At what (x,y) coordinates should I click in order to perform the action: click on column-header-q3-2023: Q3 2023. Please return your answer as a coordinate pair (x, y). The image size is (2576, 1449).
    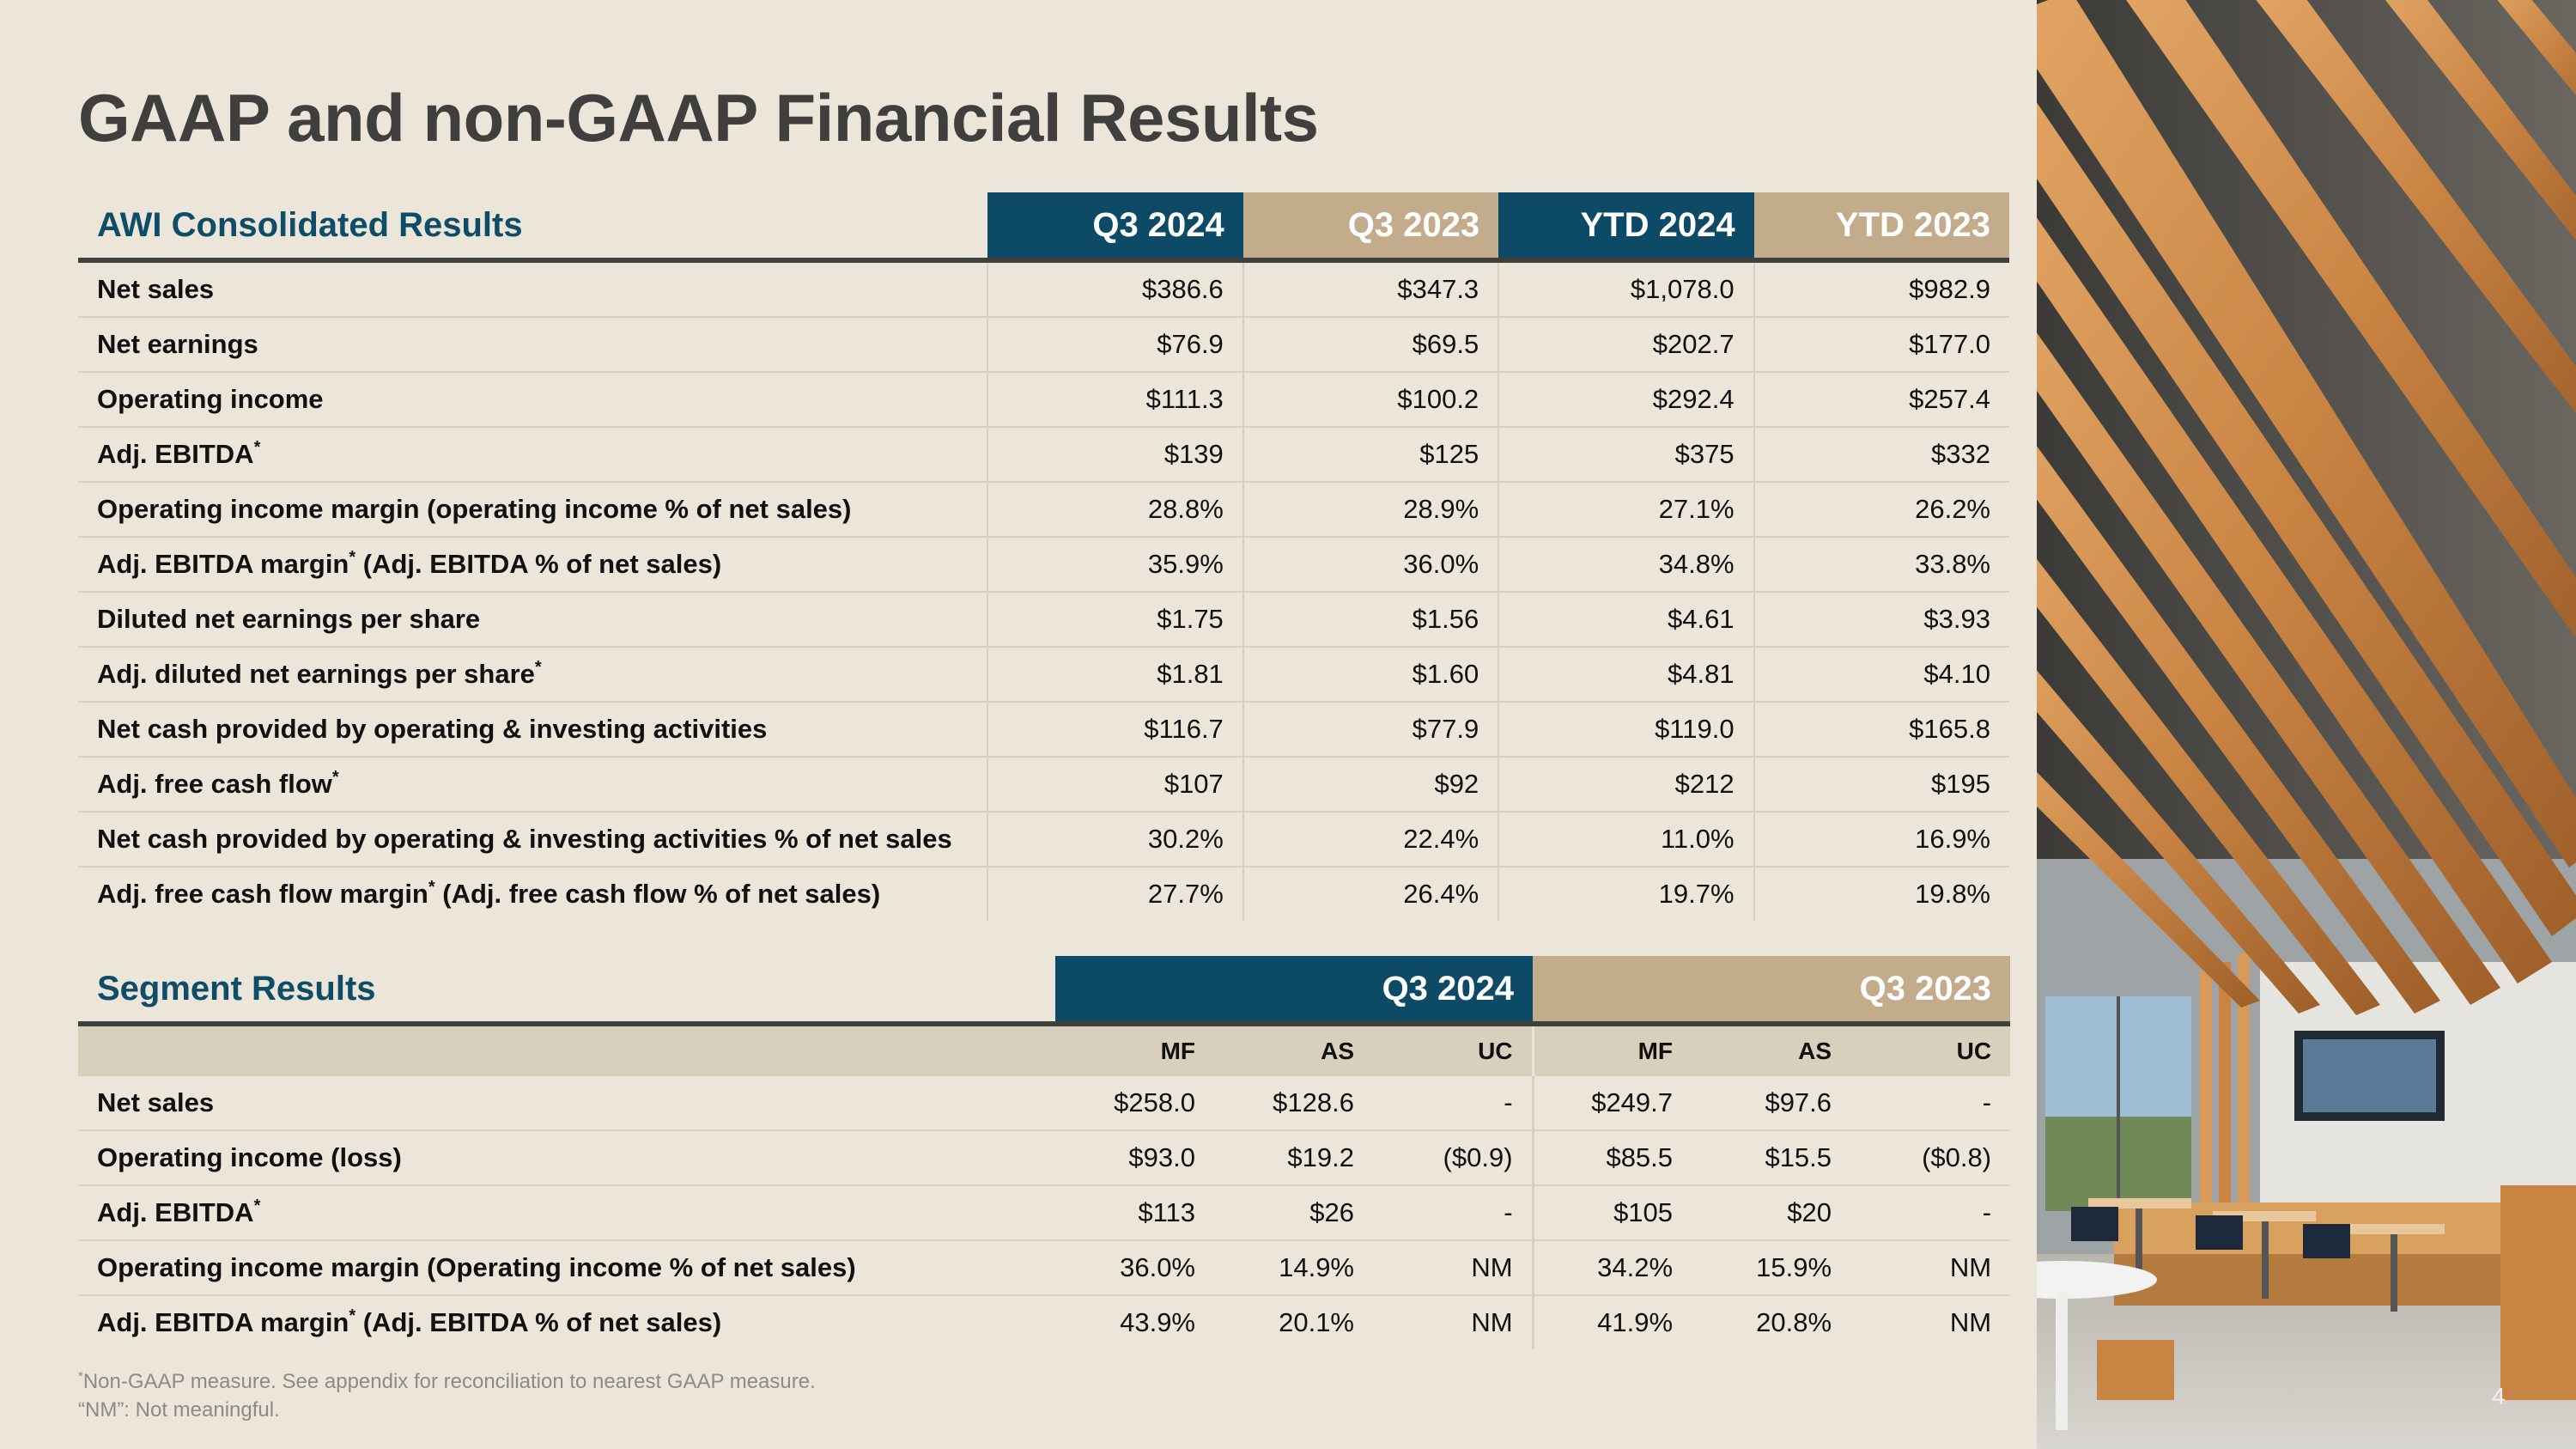
    Looking at the image, I should click on (1371, 227).